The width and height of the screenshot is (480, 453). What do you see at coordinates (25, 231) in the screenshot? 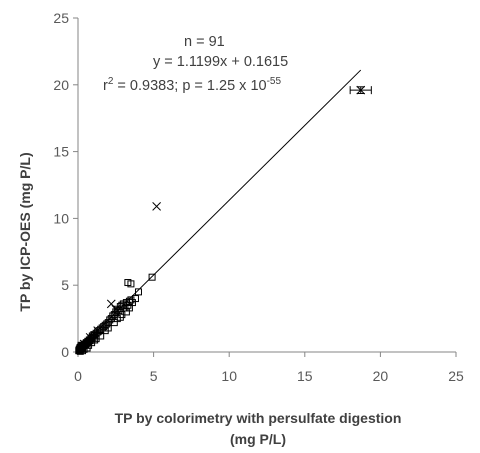
I see `y-axis-label: TP by ICP-OES (mg P/L)` at bounding box center [25, 231].